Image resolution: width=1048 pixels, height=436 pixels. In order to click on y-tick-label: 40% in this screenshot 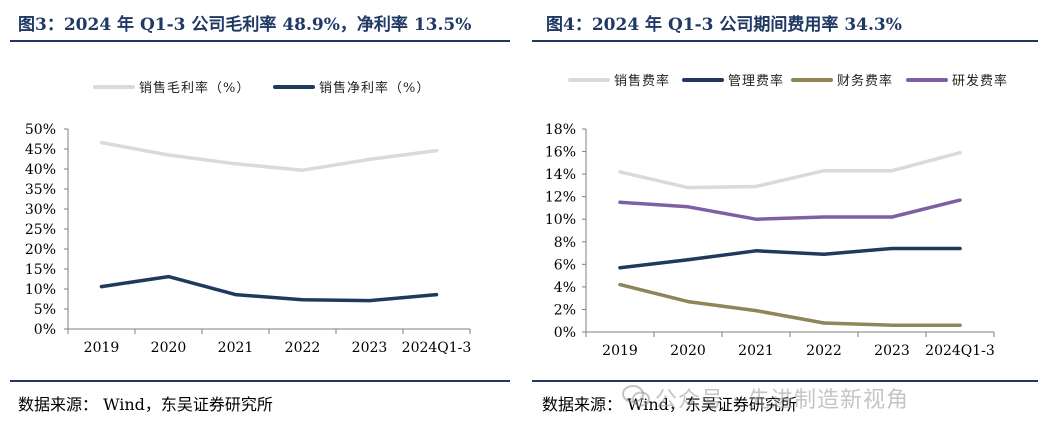, I will do `click(40, 170)`.